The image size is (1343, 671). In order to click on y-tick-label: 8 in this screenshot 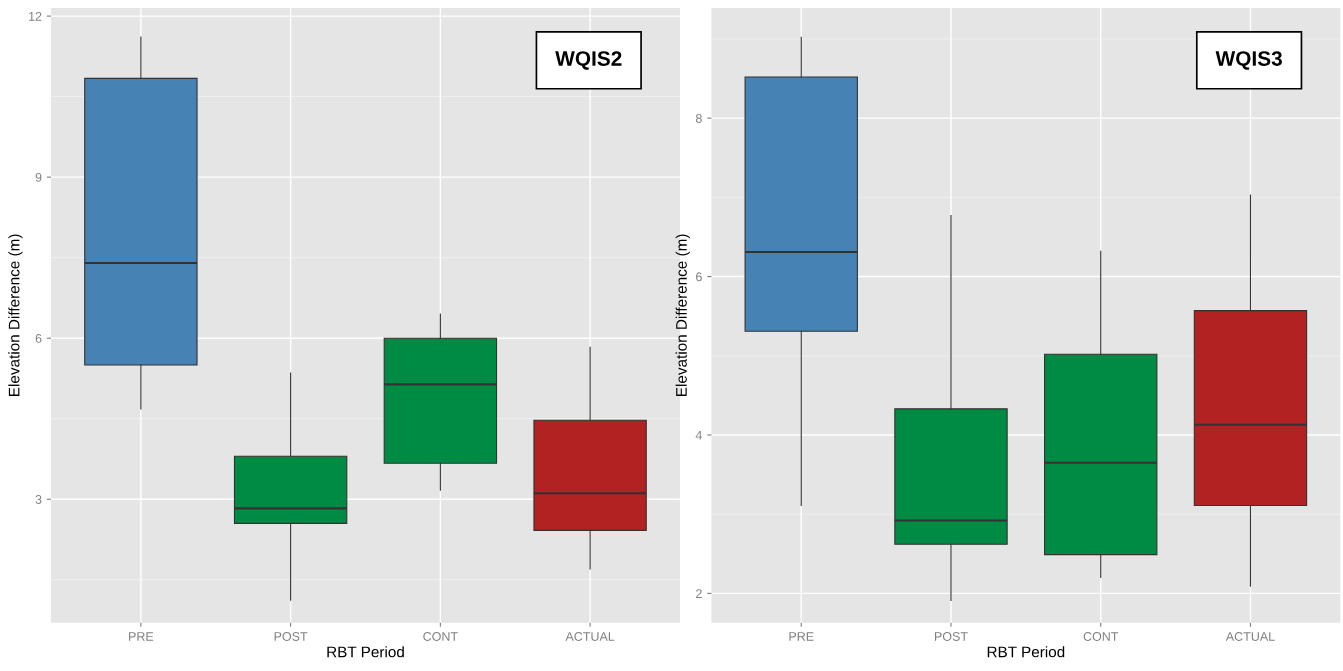, I will do `click(698, 118)`.